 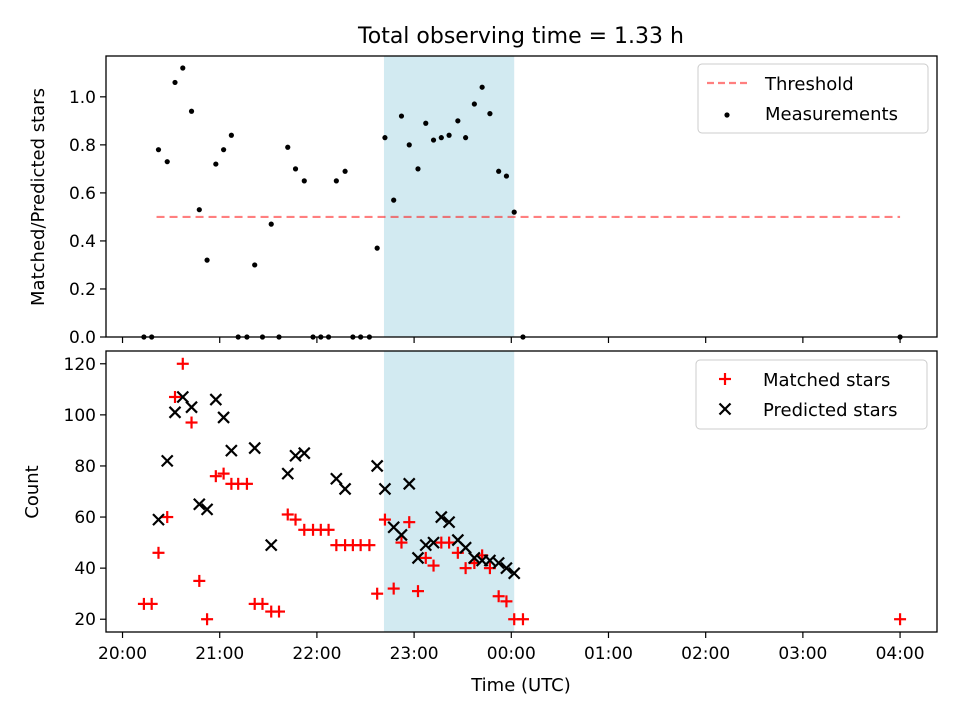 What do you see at coordinates (122, 654) in the screenshot?
I see `x-tick-label: 20:00` at bounding box center [122, 654].